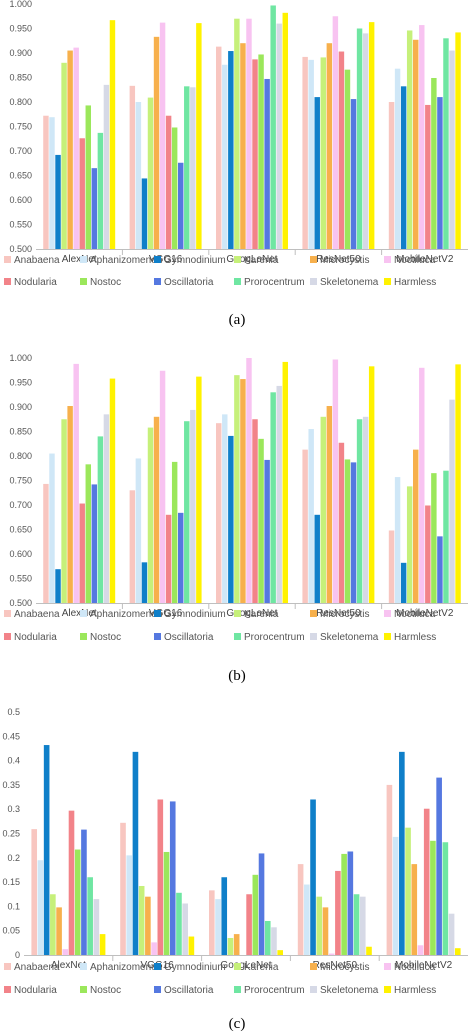  I want to click on legend-label: Prorocentrum, so click(274, 637).